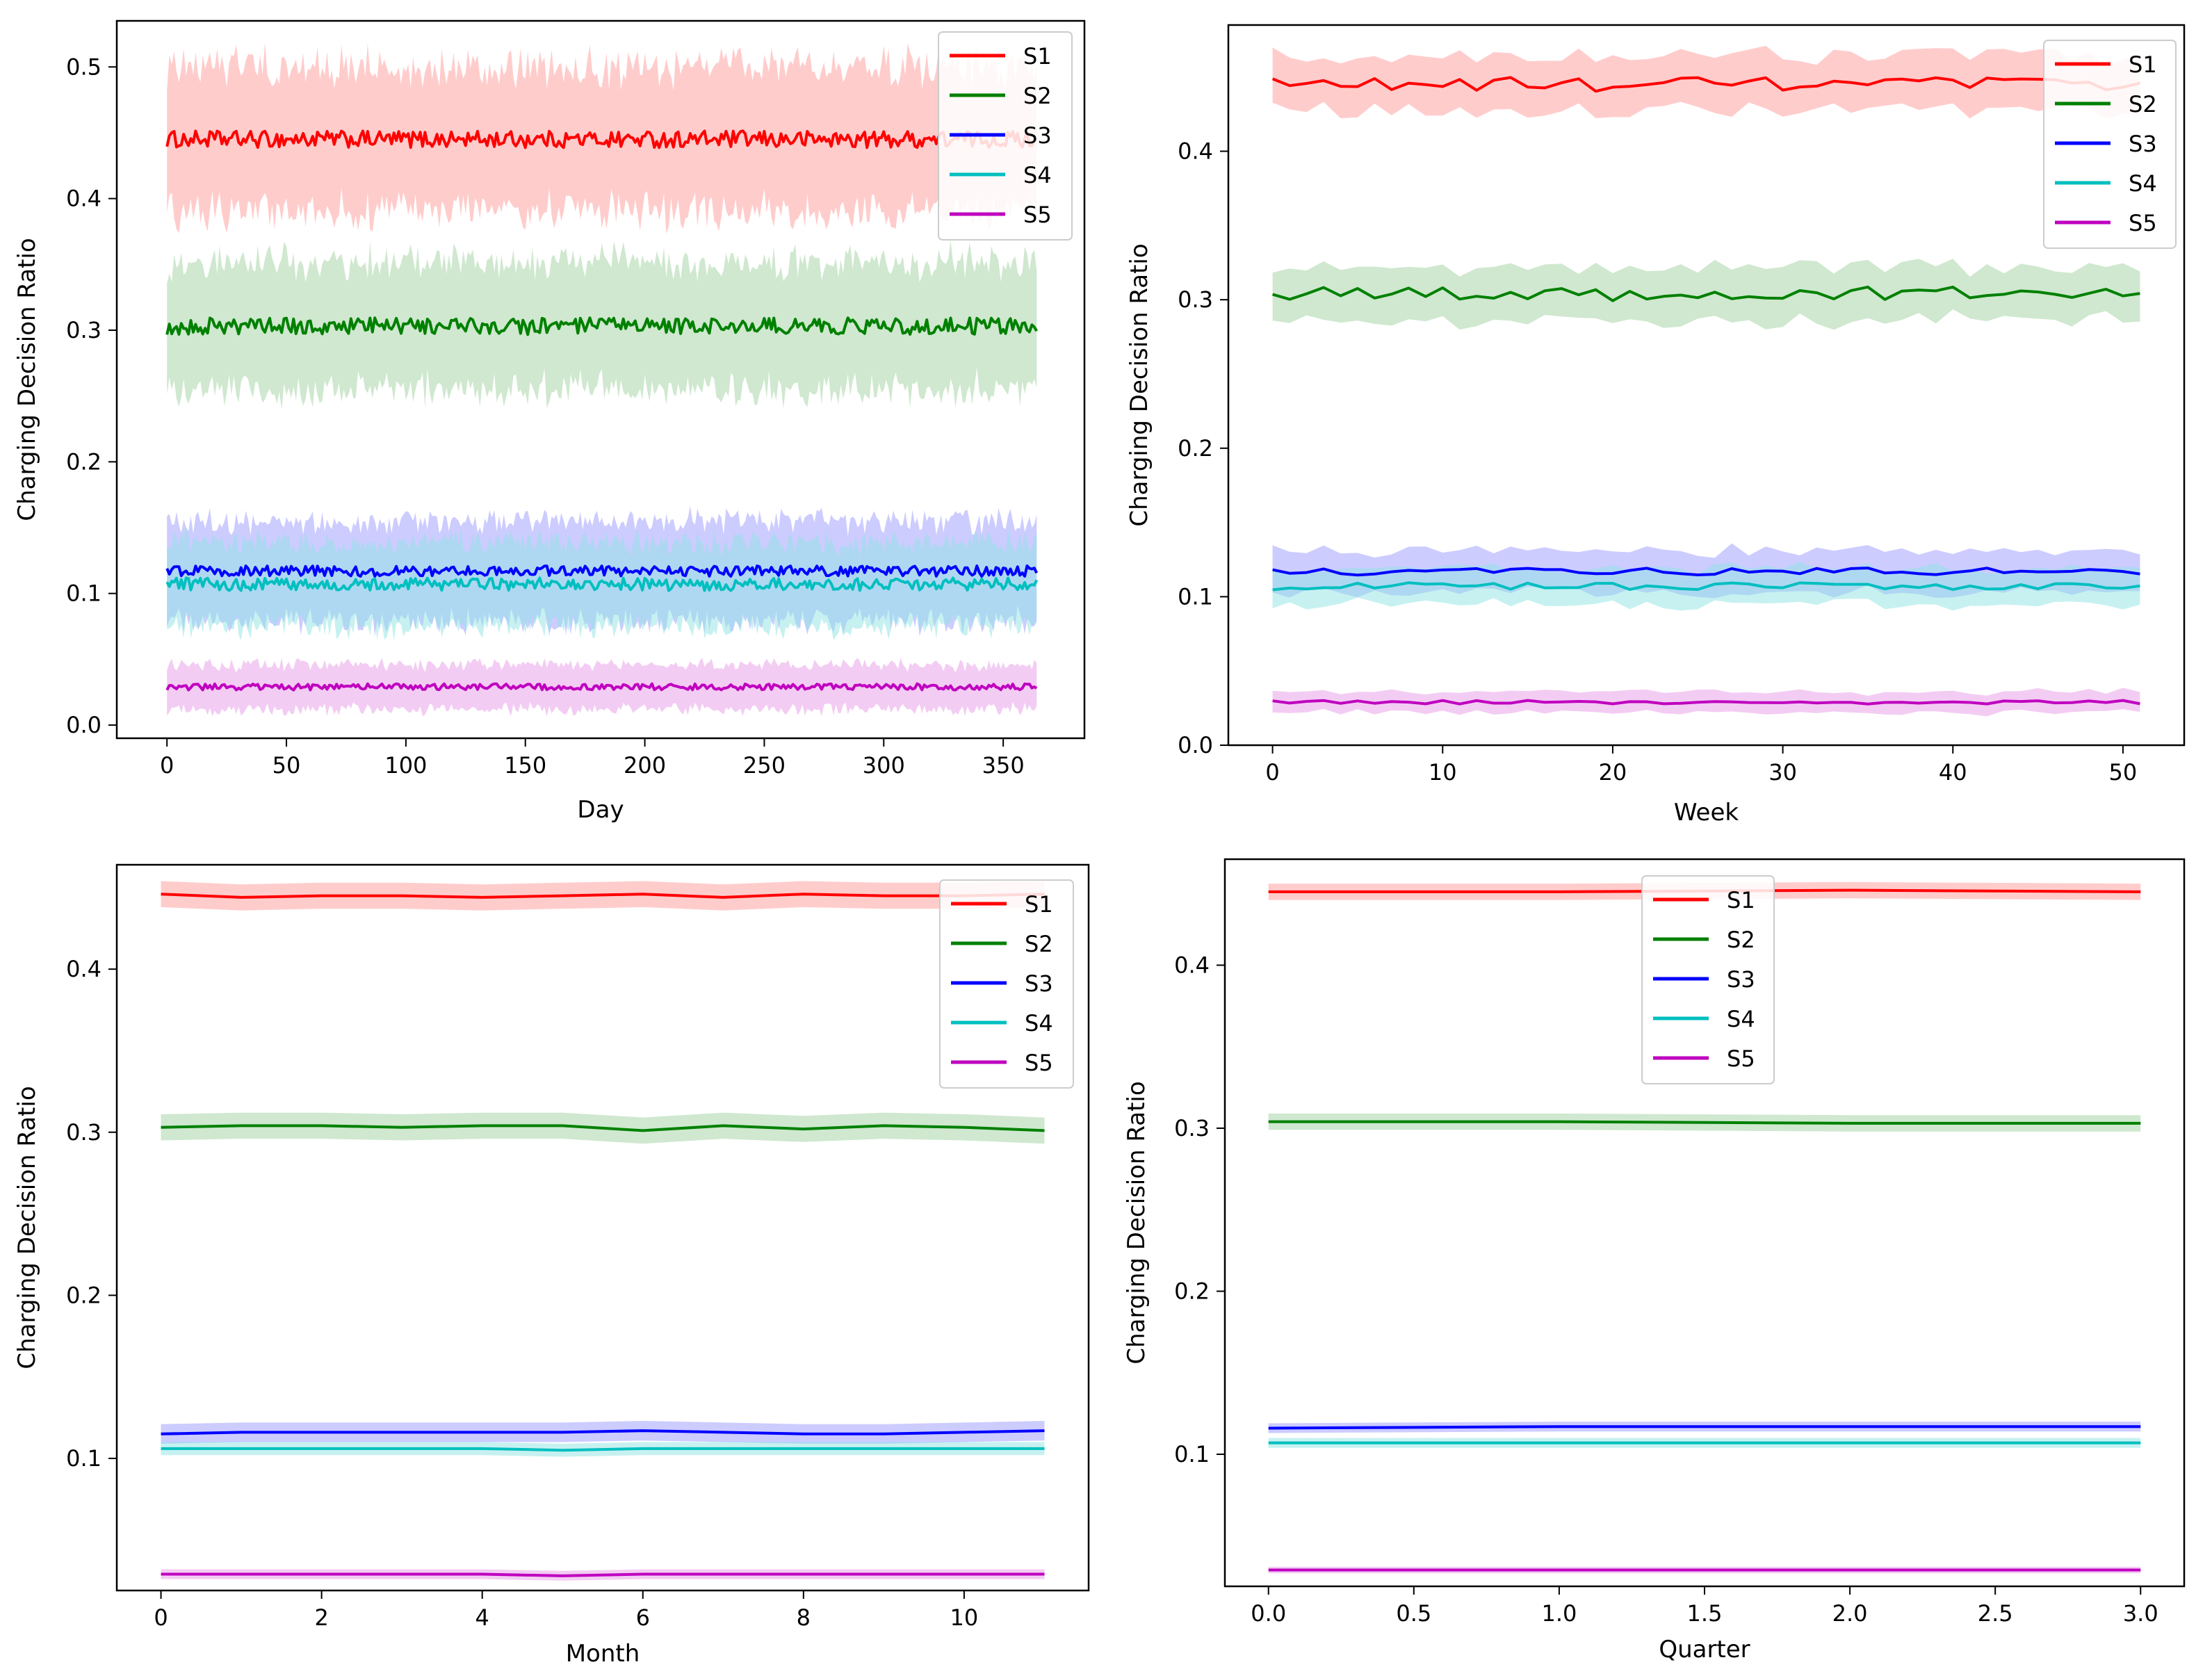  What do you see at coordinates (1706, 813) in the screenshot?
I see `x-axis-label: Week` at bounding box center [1706, 813].